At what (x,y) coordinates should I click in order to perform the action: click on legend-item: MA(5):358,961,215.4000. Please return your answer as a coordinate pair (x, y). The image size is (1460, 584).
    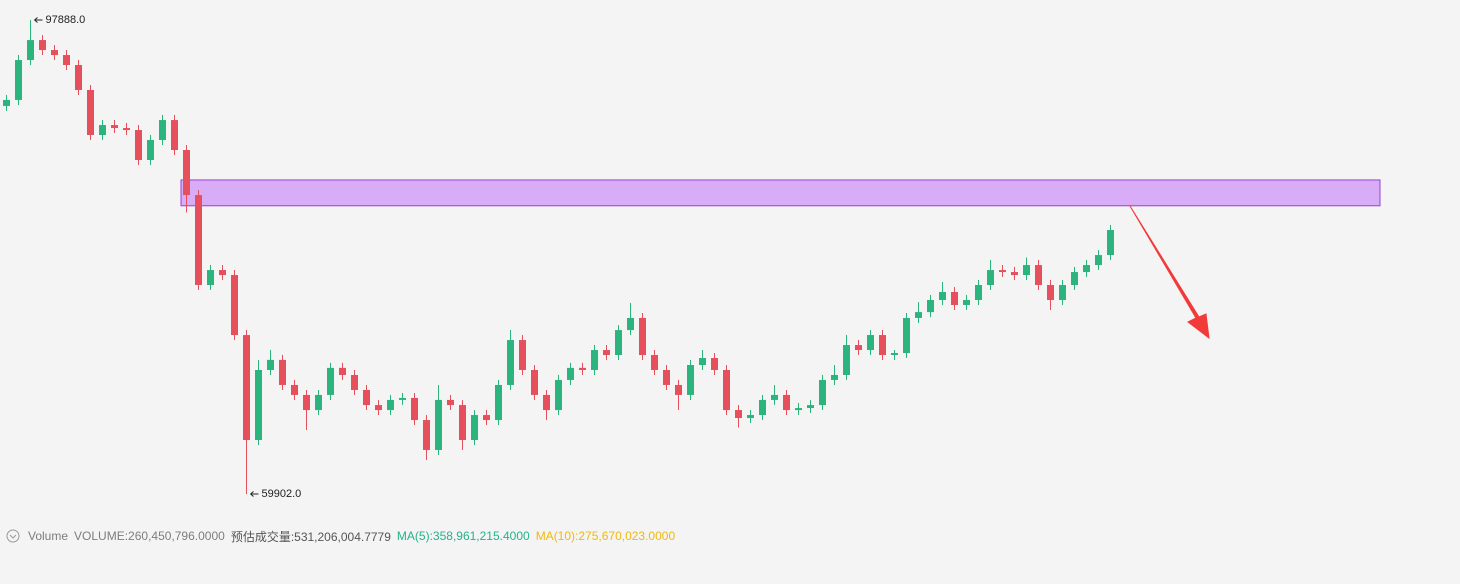
    Looking at the image, I should click on (463, 536).